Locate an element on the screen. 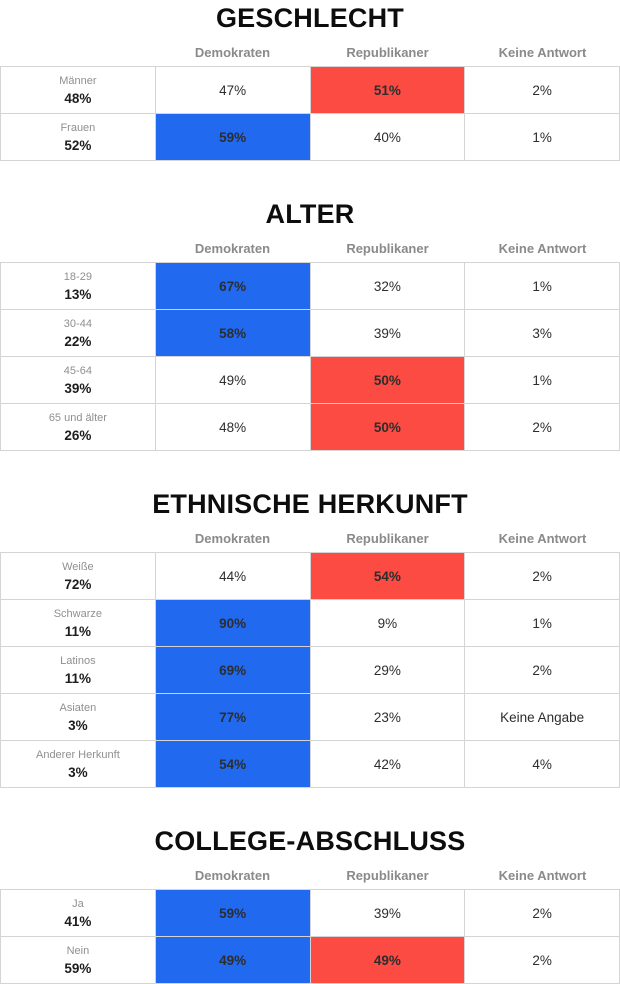  republican-value-cell: 51% is located at coordinates (387, 90).